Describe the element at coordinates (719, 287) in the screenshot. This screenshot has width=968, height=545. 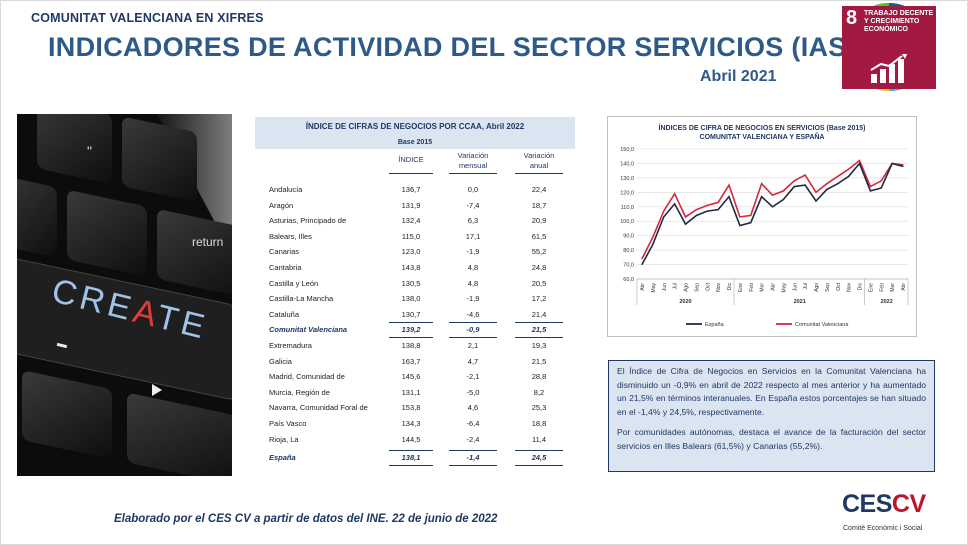
I see `x-tick-label: Nov` at that location.